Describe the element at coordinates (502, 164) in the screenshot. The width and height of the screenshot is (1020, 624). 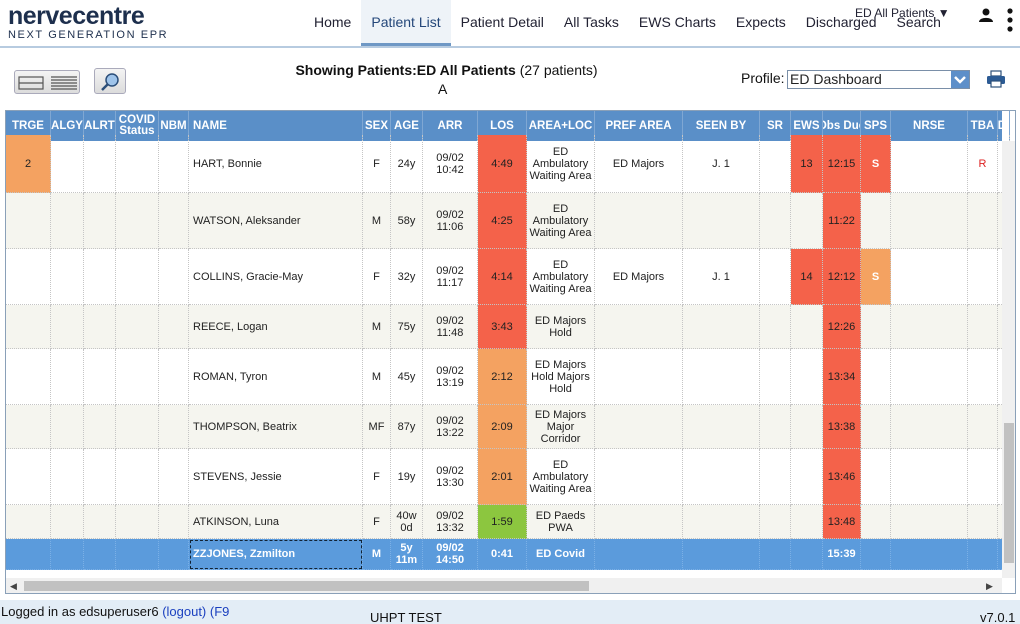
I see `col-los-cell: 4:49` at that location.